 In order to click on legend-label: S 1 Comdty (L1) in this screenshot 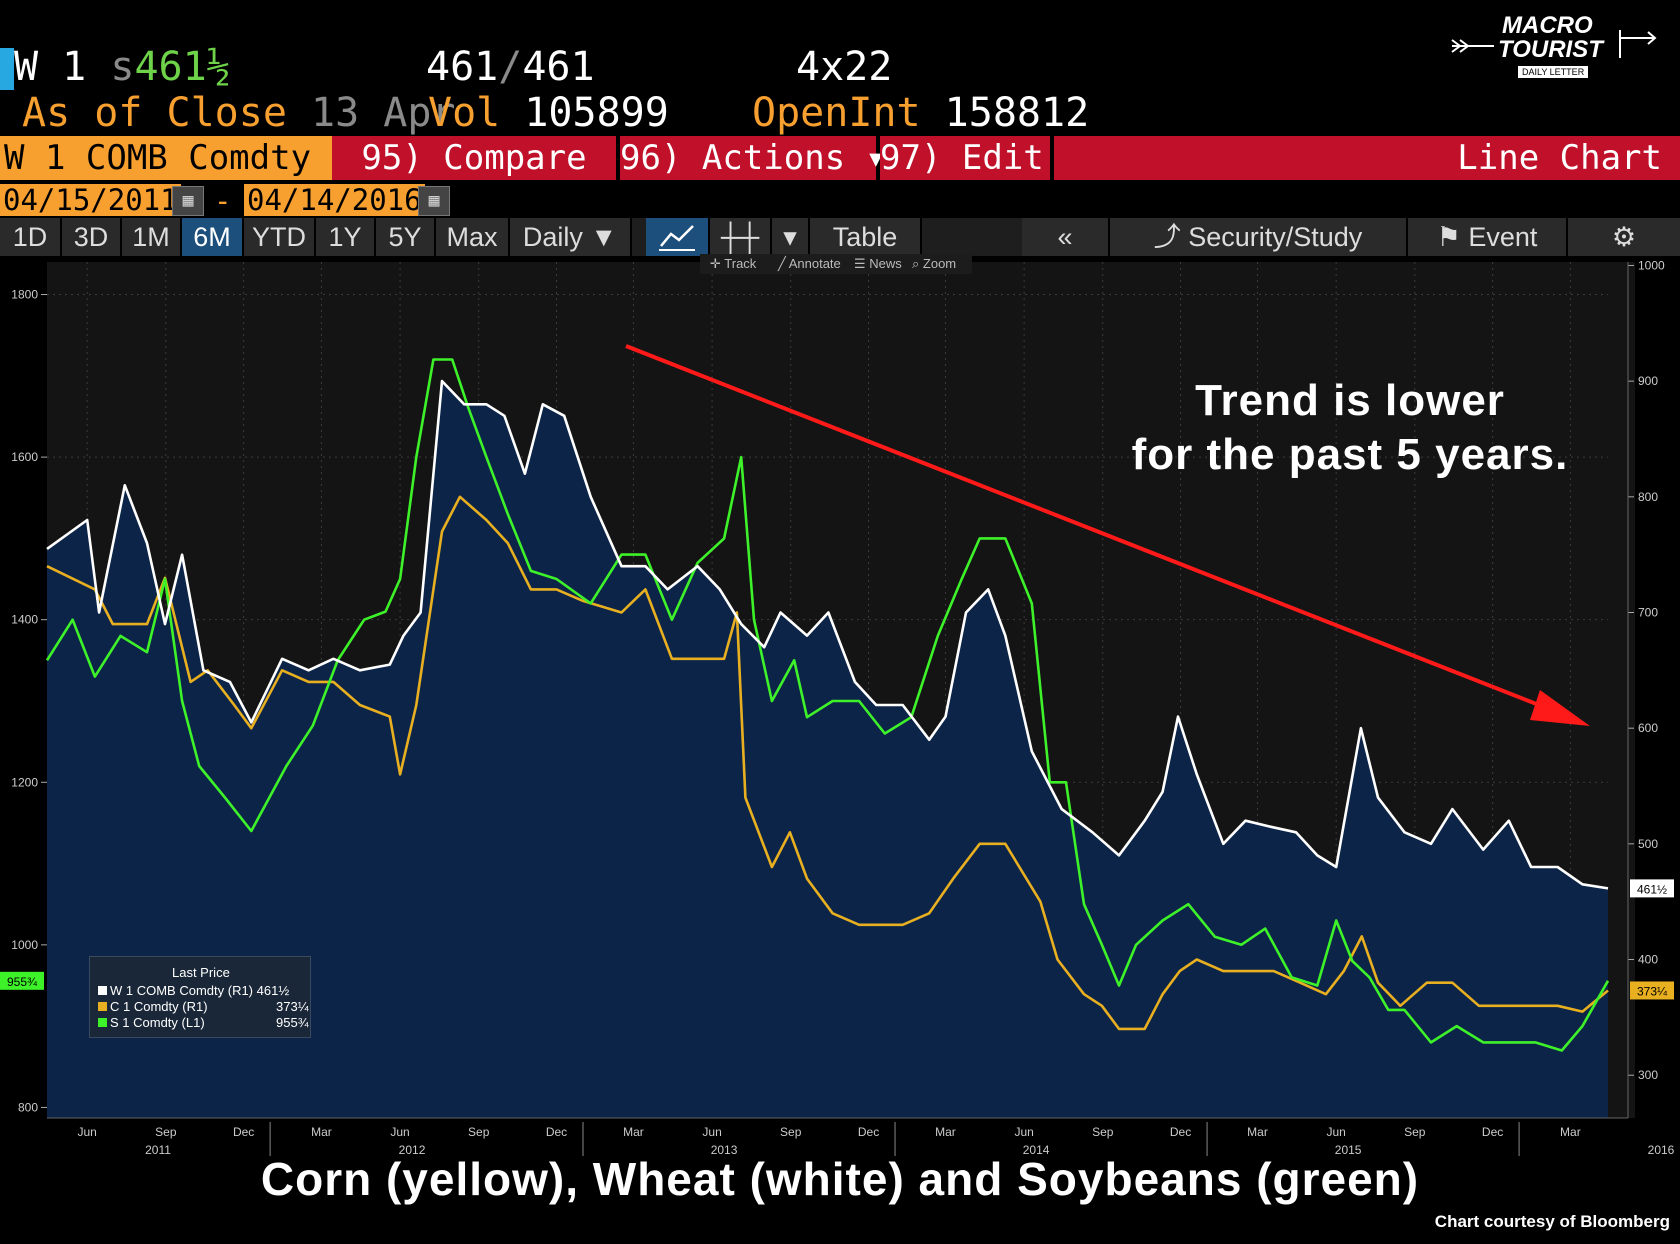, I will do `click(157, 1022)`.